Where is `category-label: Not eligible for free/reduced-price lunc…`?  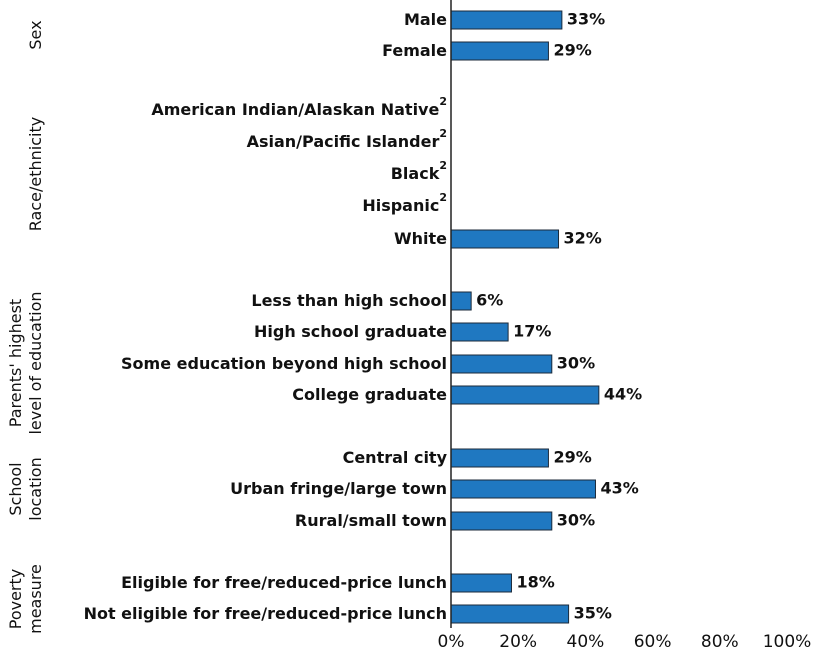 category-label: Not eligible for free/reduced-price lunc… is located at coordinates (265, 613).